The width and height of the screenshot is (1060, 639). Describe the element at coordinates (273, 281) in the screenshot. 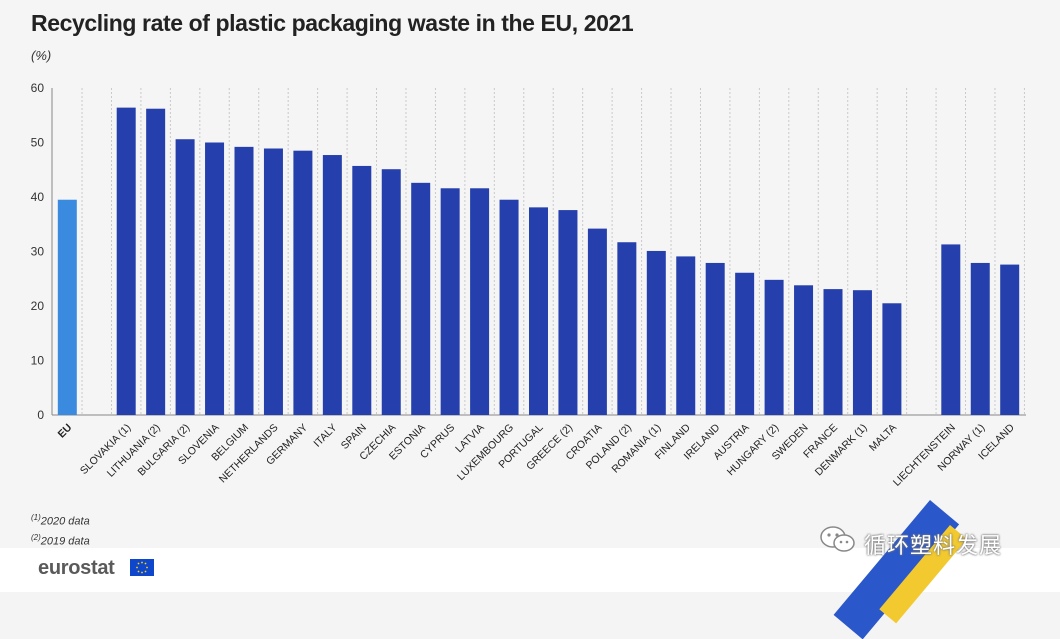

I see `bar-netherlands` at that location.